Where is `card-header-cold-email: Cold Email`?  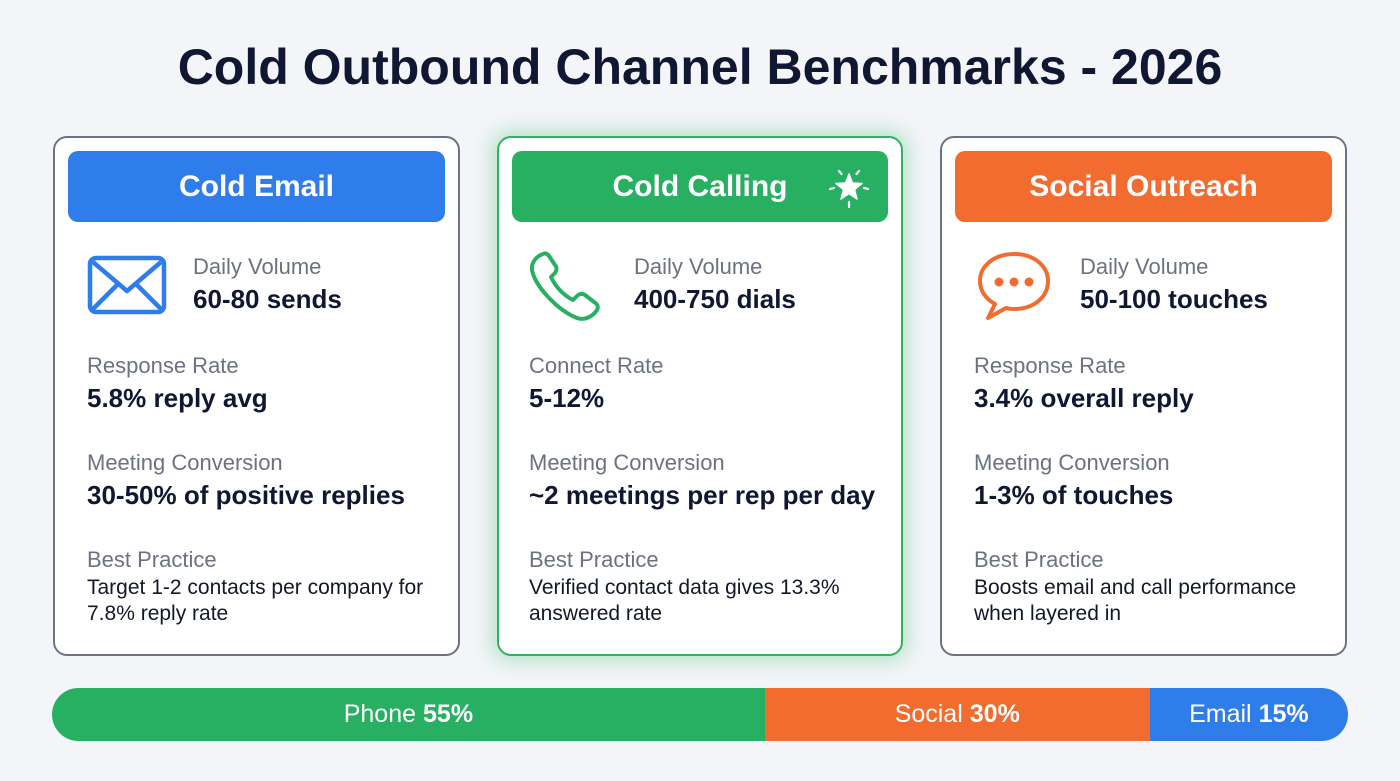
card-header-cold-email: Cold Email is located at coordinates (256, 186).